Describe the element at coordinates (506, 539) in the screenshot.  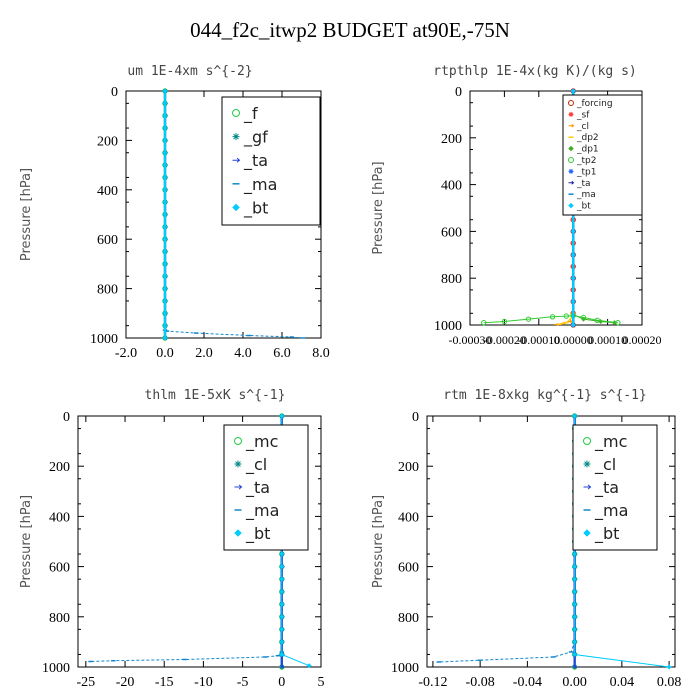
I see `series-ma` at that location.